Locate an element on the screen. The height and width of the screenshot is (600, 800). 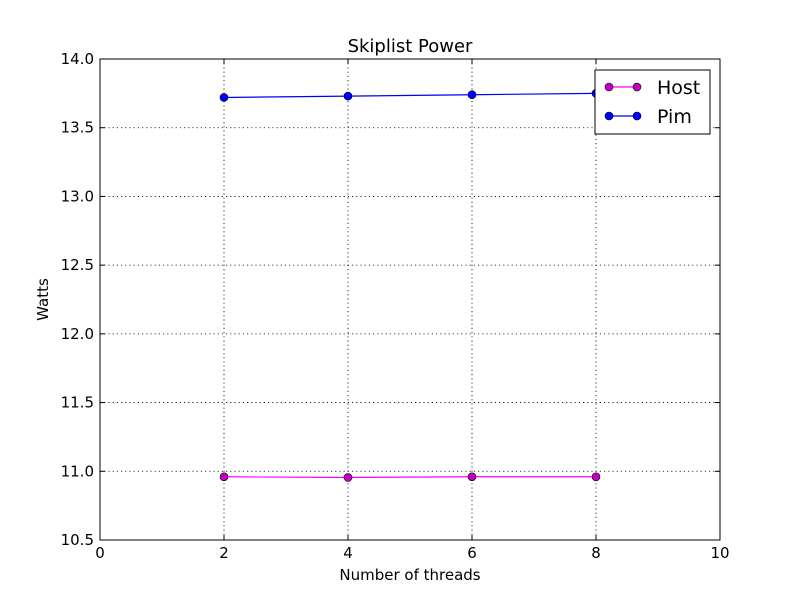
y-tick-label: 12.5 is located at coordinates (77, 265).